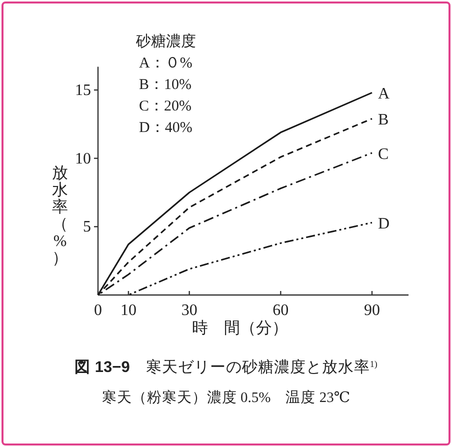  What do you see at coordinates (240, 328) in the screenshot?
I see `x-axis-title: 時 間（分）` at bounding box center [240, 328].